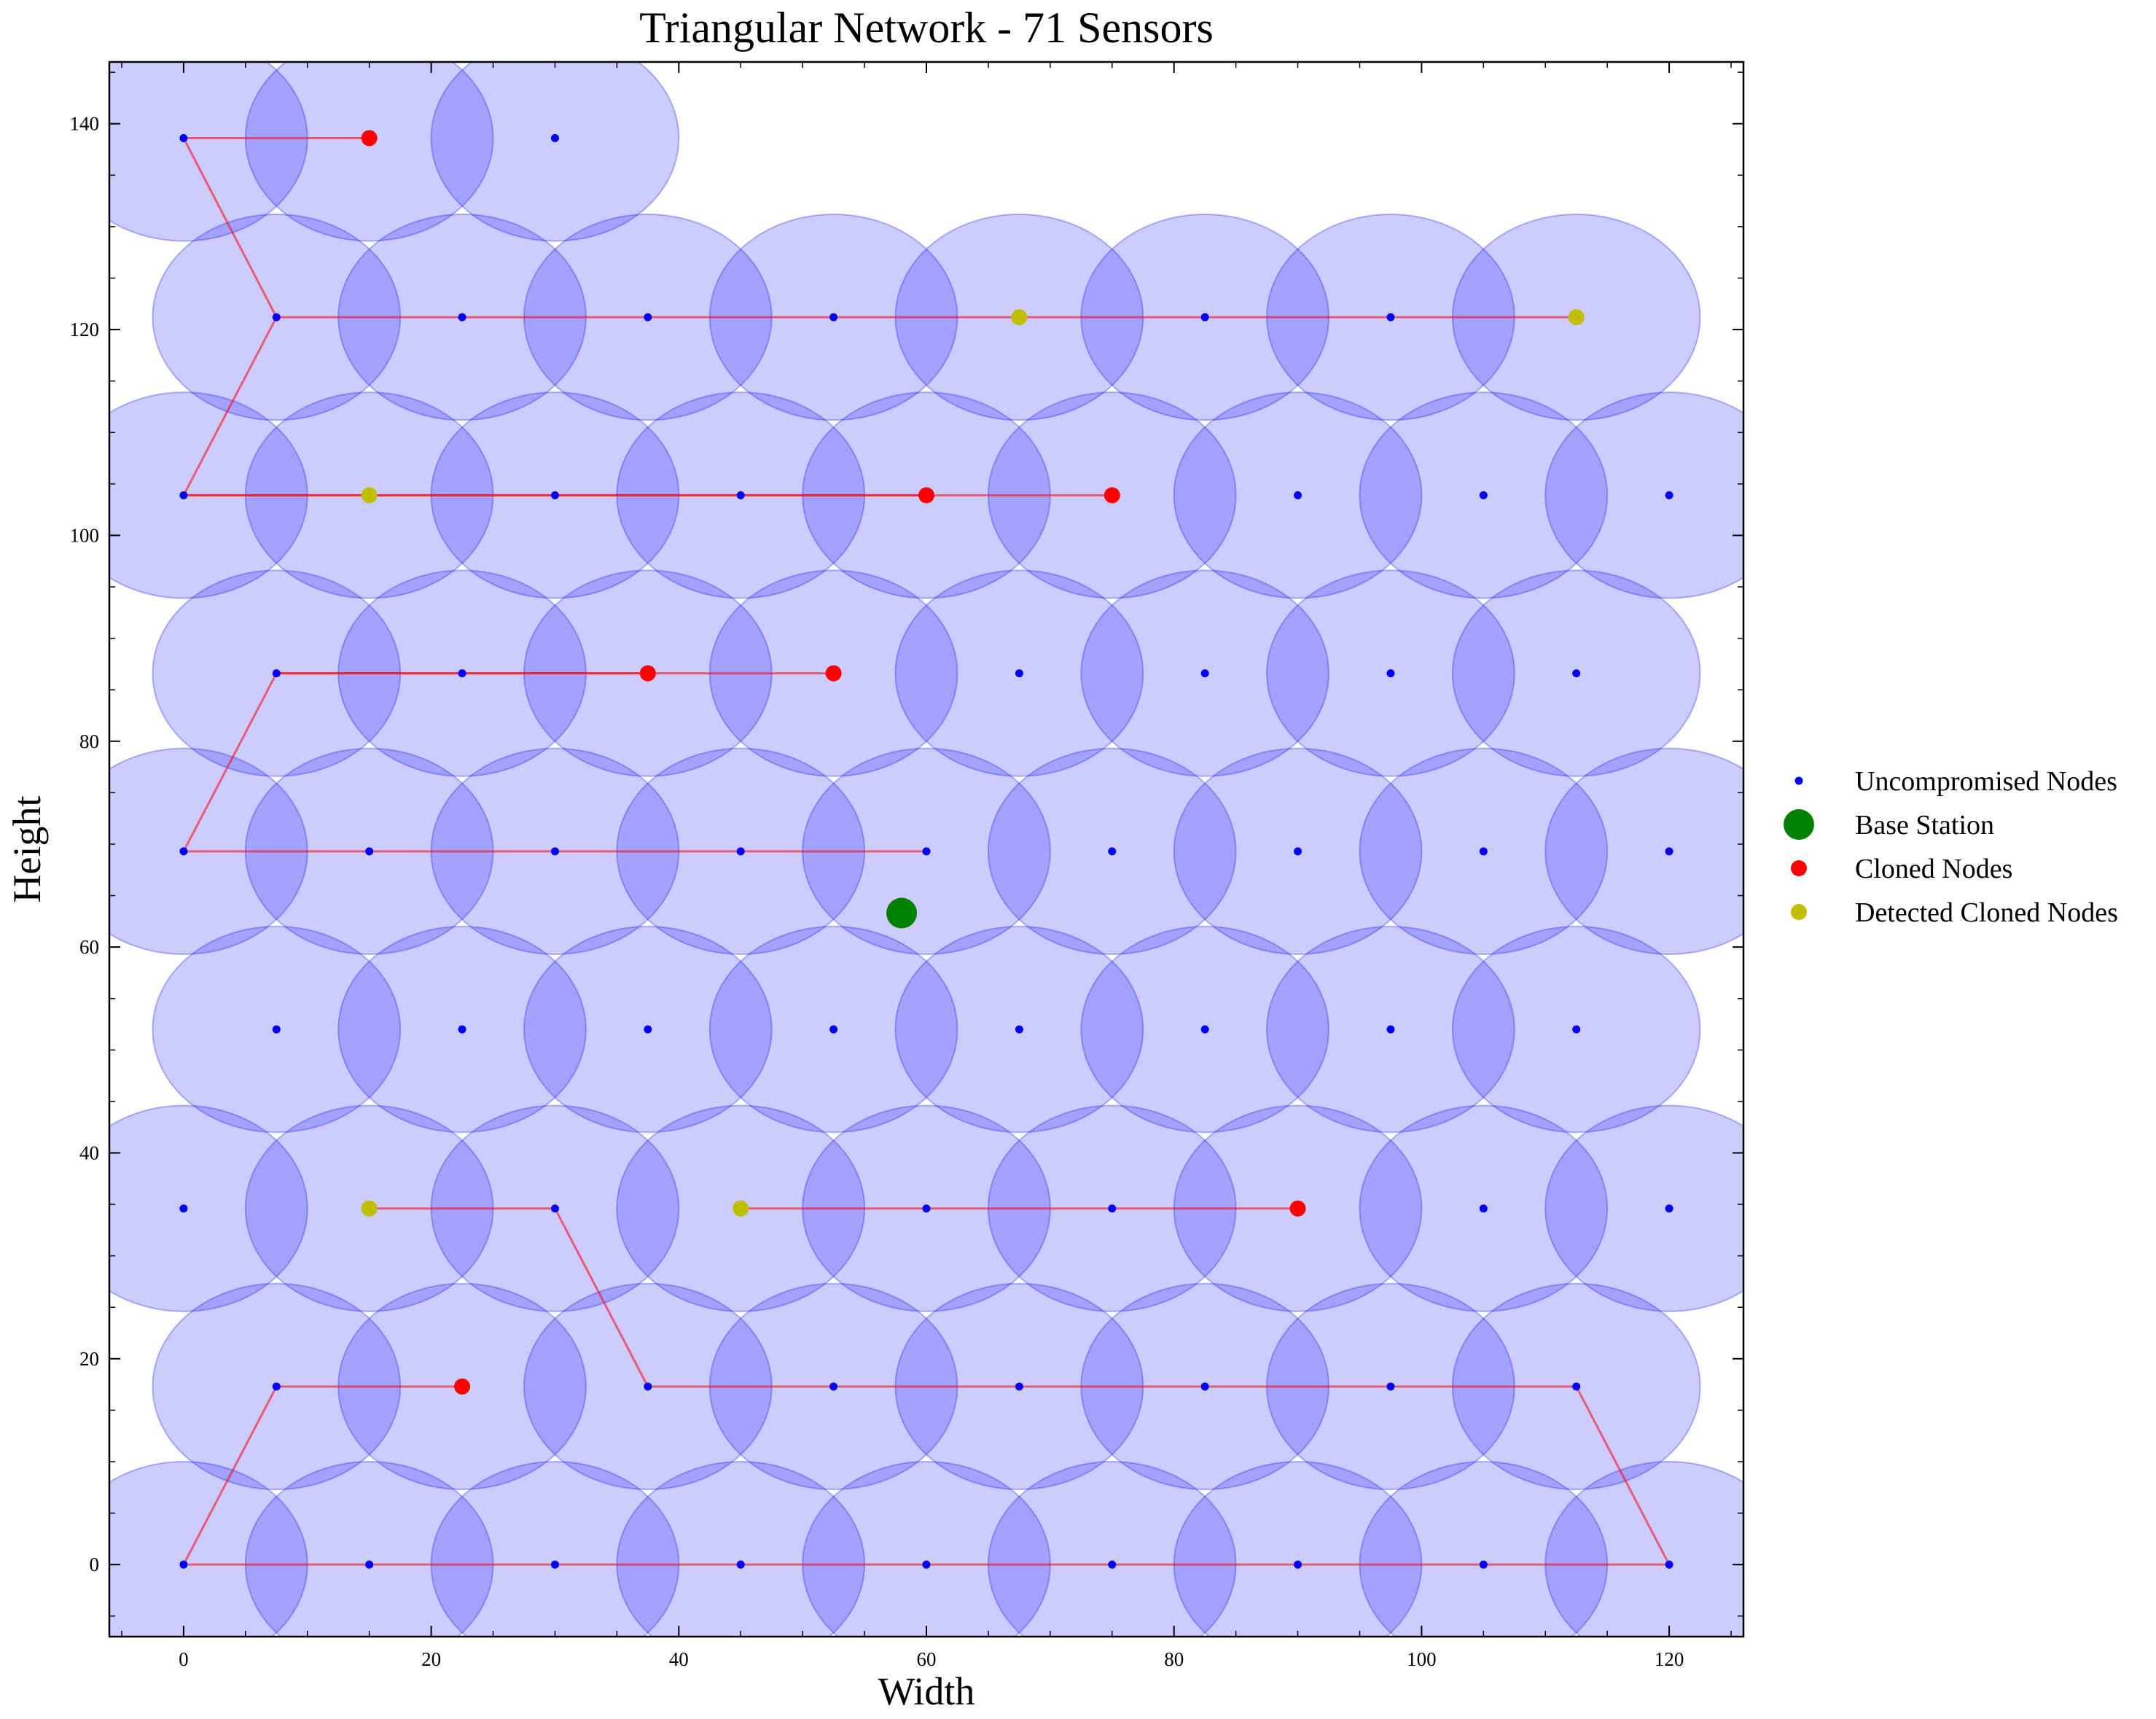  What do you see at coordinates (1987, 912) in the screenshot?
I see `legend-label-detected: Detected Cloned Nodes` at bounding box center [1987, 912].